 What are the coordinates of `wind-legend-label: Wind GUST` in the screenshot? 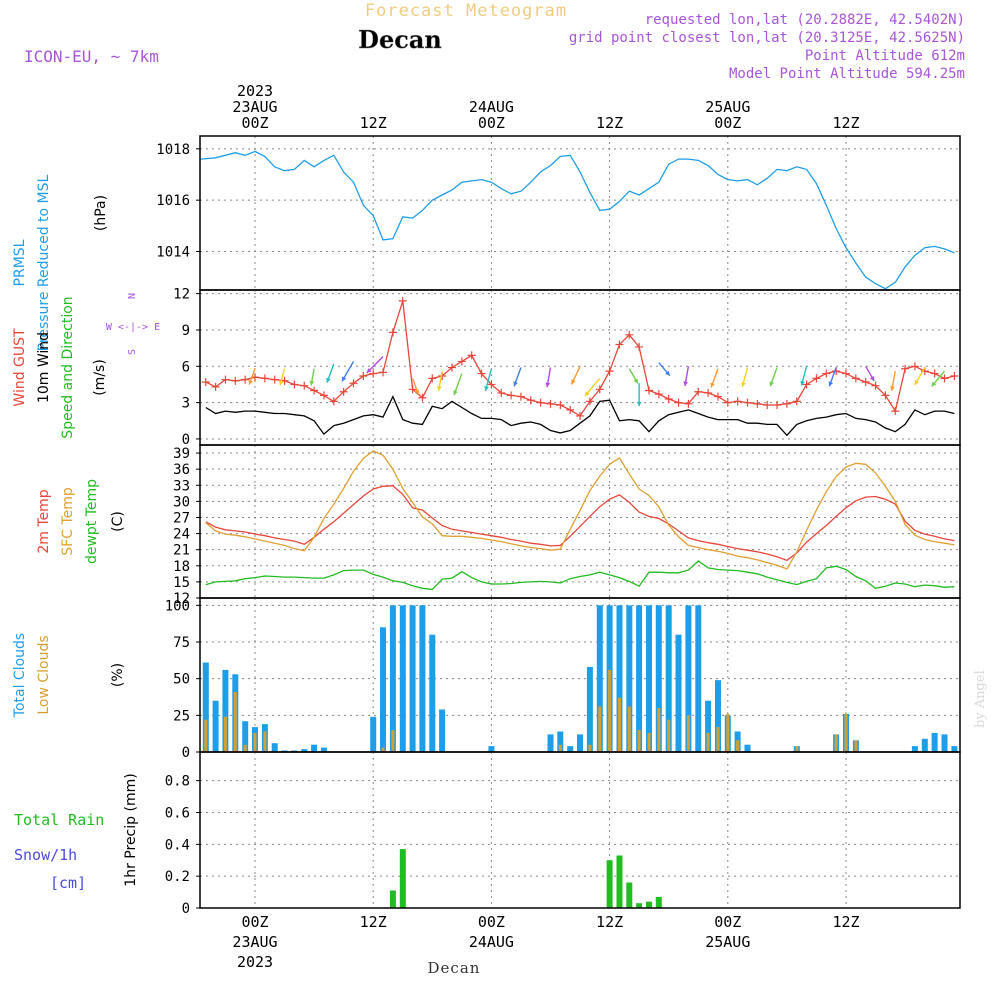 It's located at (20, 367).